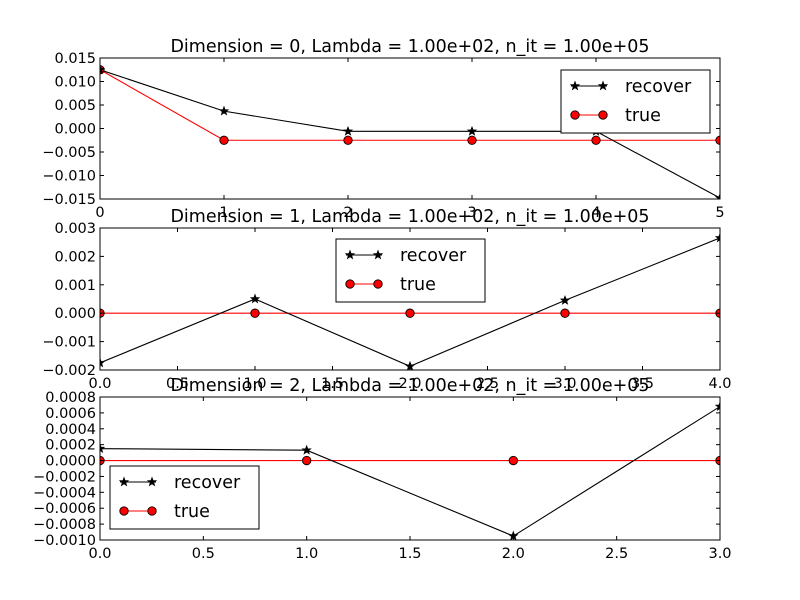 The width and height of the screenshot is (800, 600). What do you see at coordinates (719, 213) in the screenshot?
I see `x-tick-label: 5` at bounding box center [719, 213].